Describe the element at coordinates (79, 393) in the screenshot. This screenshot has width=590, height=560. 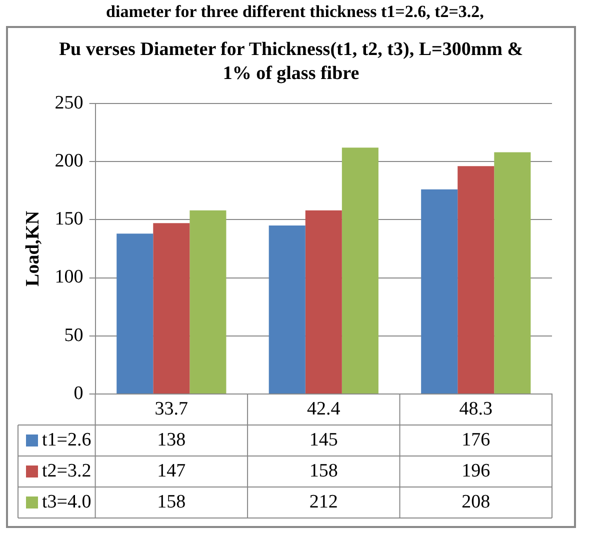
I see `y-tick-label: 0` at that location.